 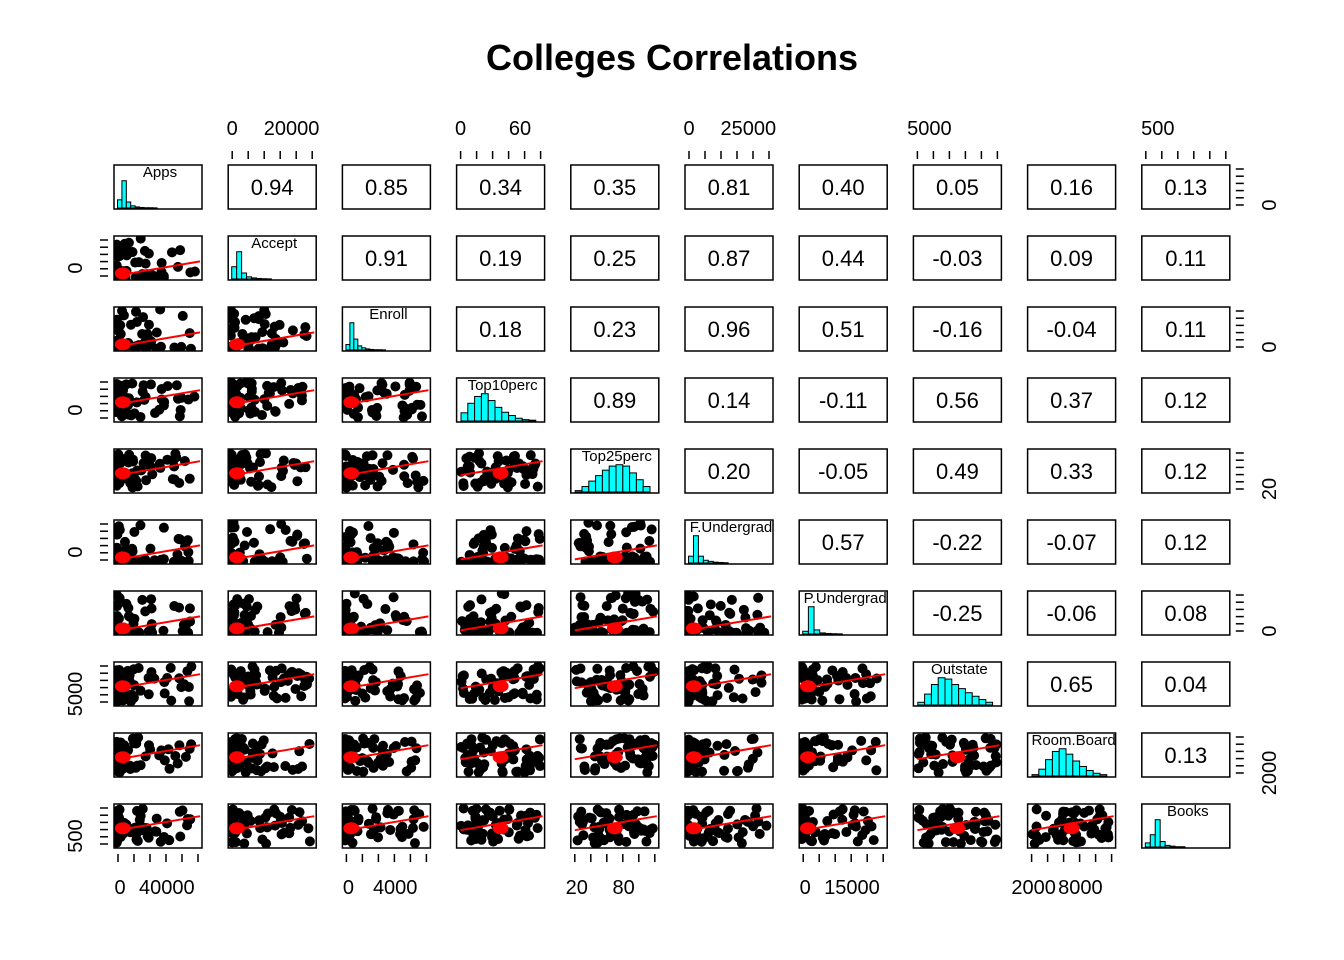 What do you see at coordinates (1071, 542) in the screenshot?
I see `panel-5-8: -0.07` at bounding box center [1071, 542].